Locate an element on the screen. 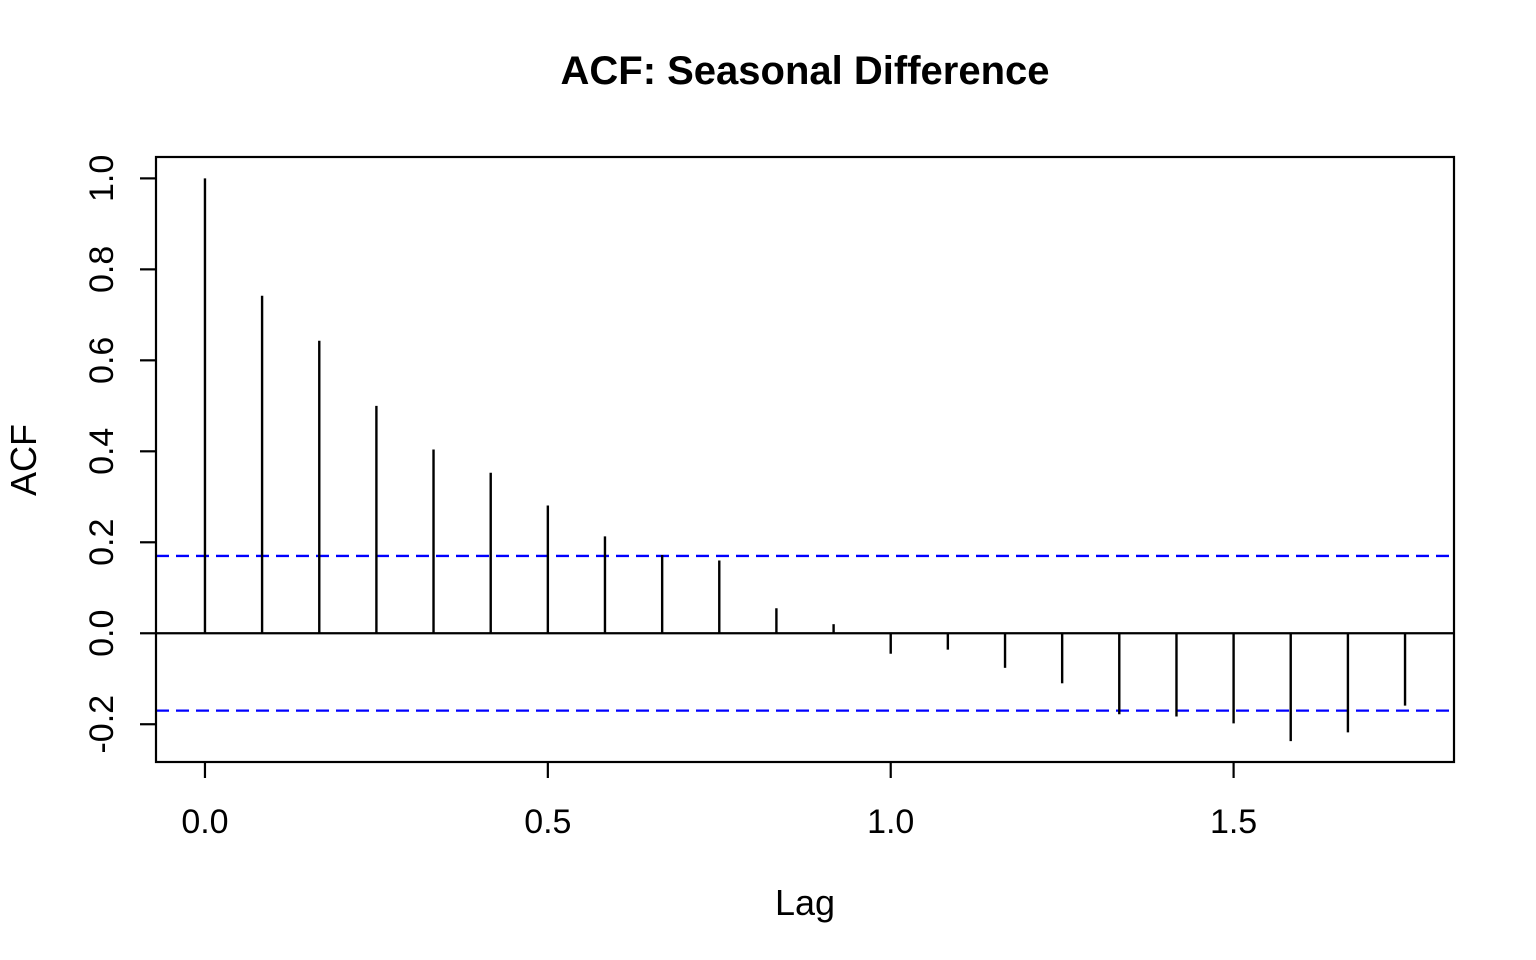  x-axis-ticks: 0.0 0.5 1.0 1.5 is located at coordinates (719, 801).